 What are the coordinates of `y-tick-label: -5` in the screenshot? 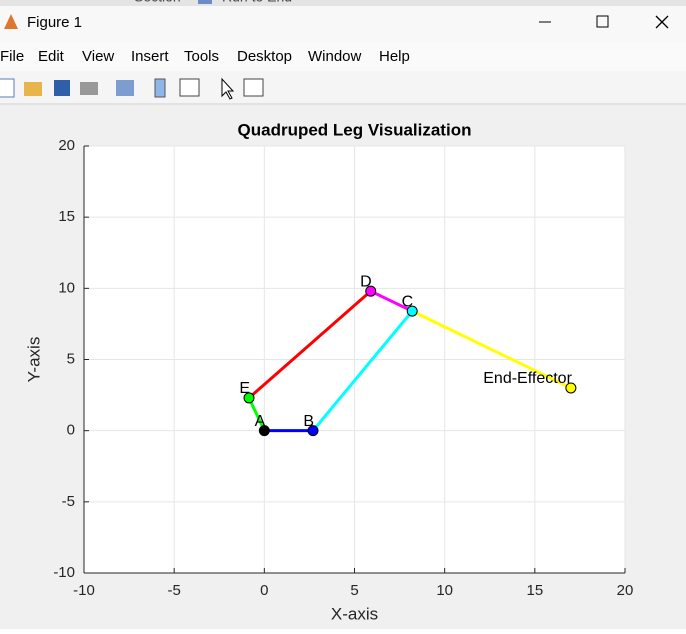 It's located at (68, 501).